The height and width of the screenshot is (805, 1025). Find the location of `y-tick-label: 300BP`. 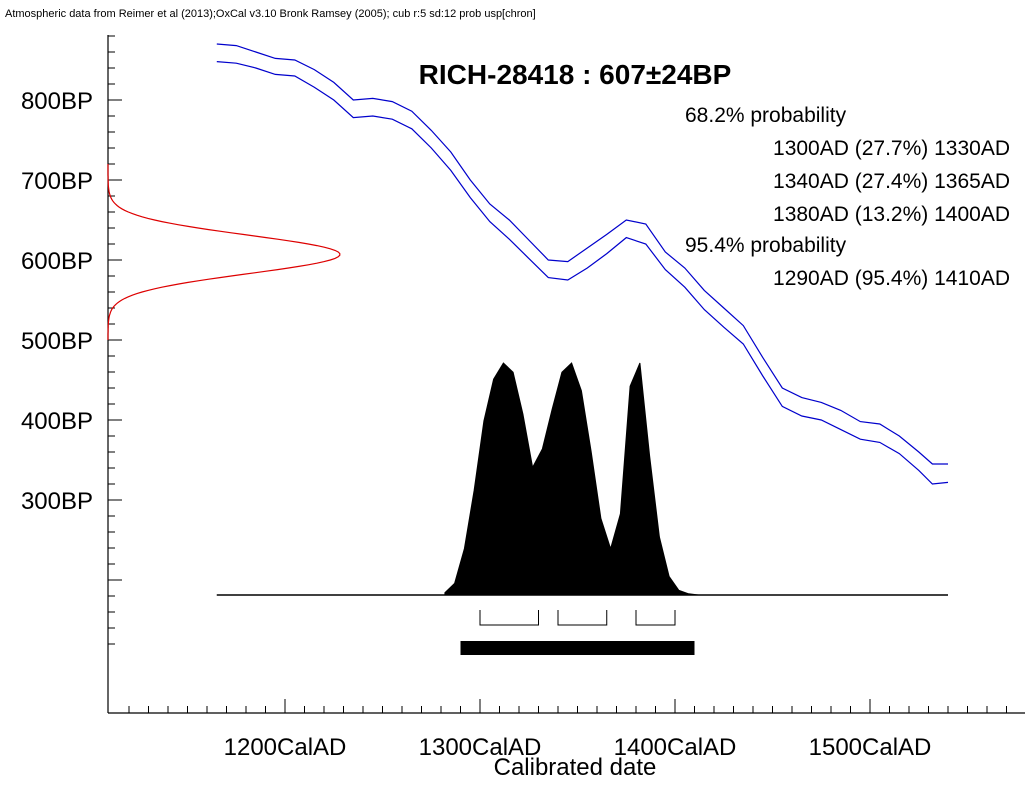

y-tick-label: 300BP is located at coordinates (57, 501).